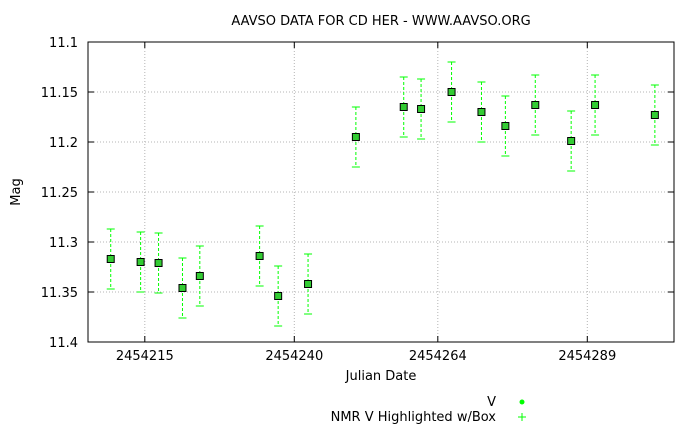  I want to click on y-axis-label: Mag, so click(16, 191).